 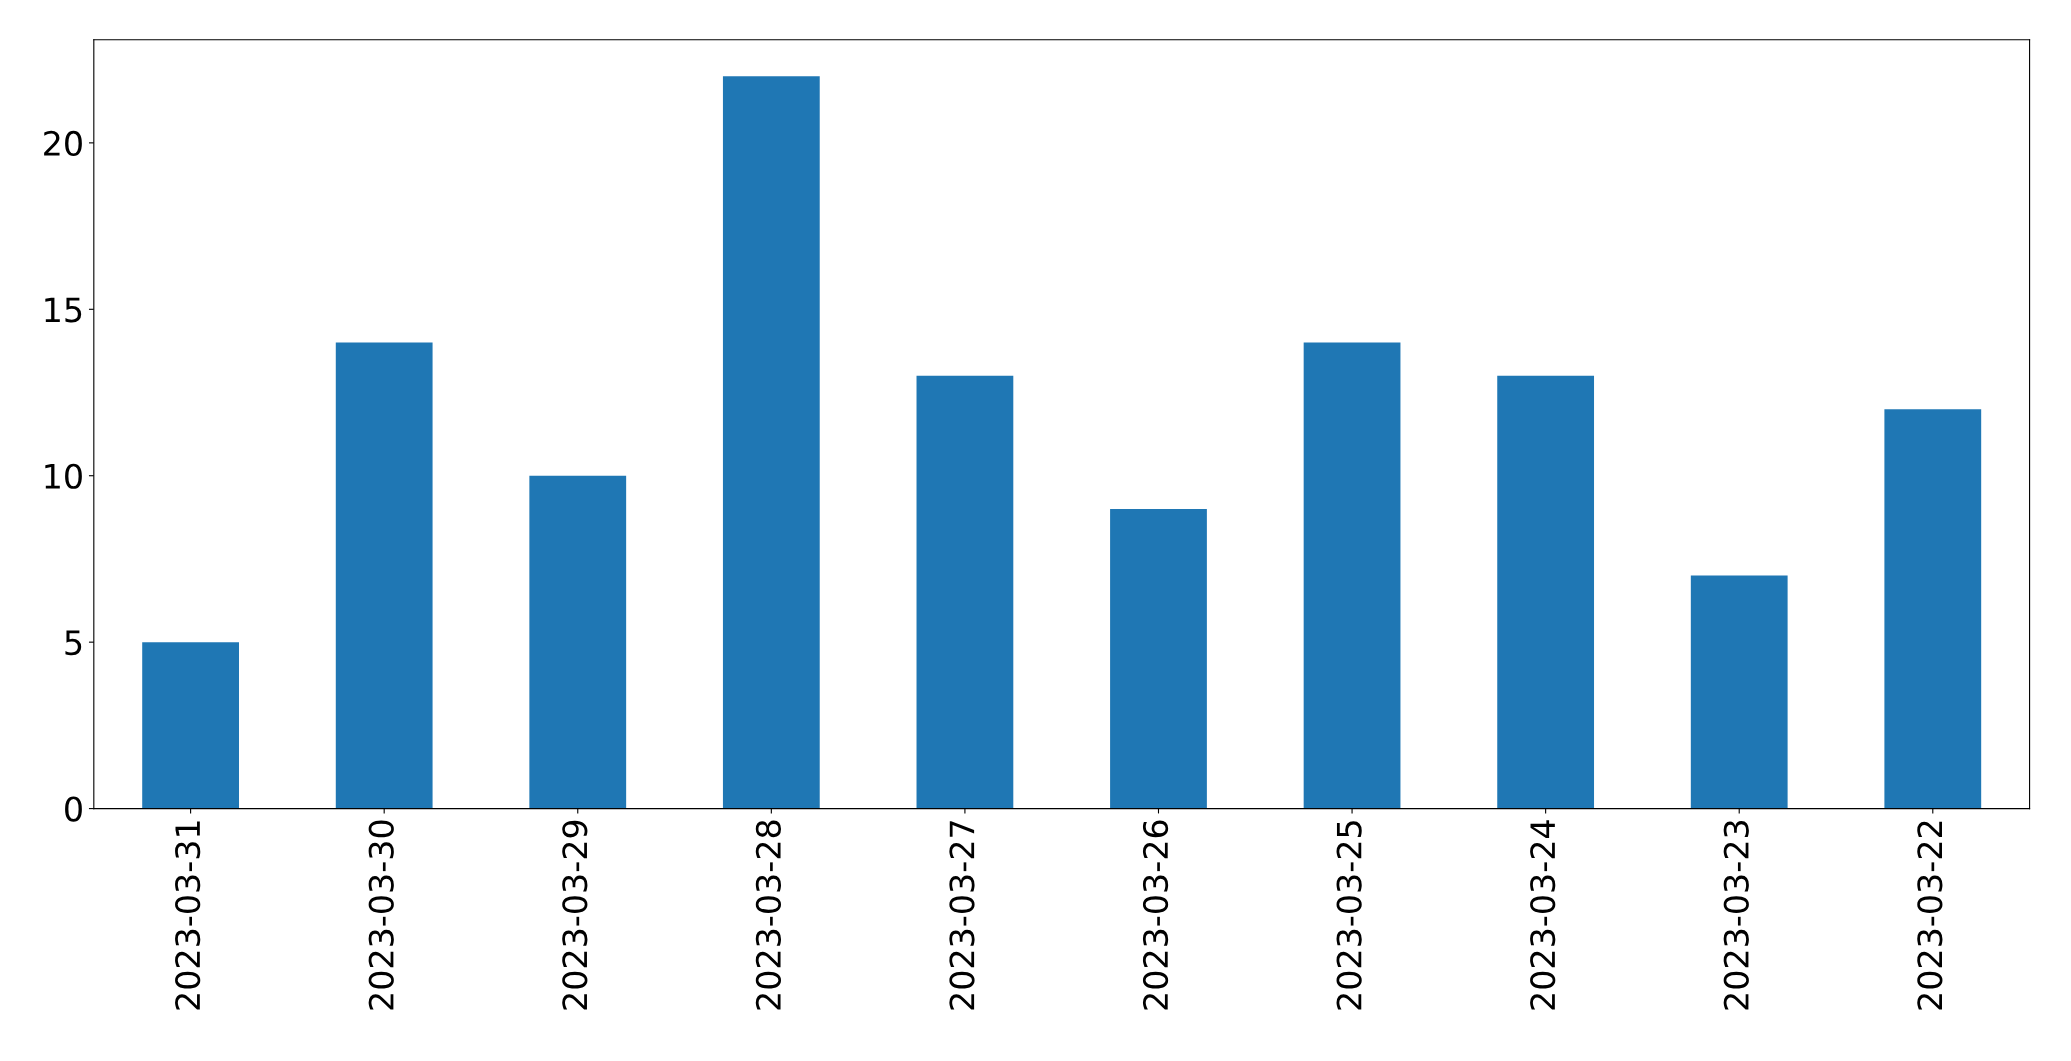 What do you see at coordinates (1349, 915) in the screenshot?
I see `x-tick-label: 2023-03-25` at bounding box center [1349, 915].